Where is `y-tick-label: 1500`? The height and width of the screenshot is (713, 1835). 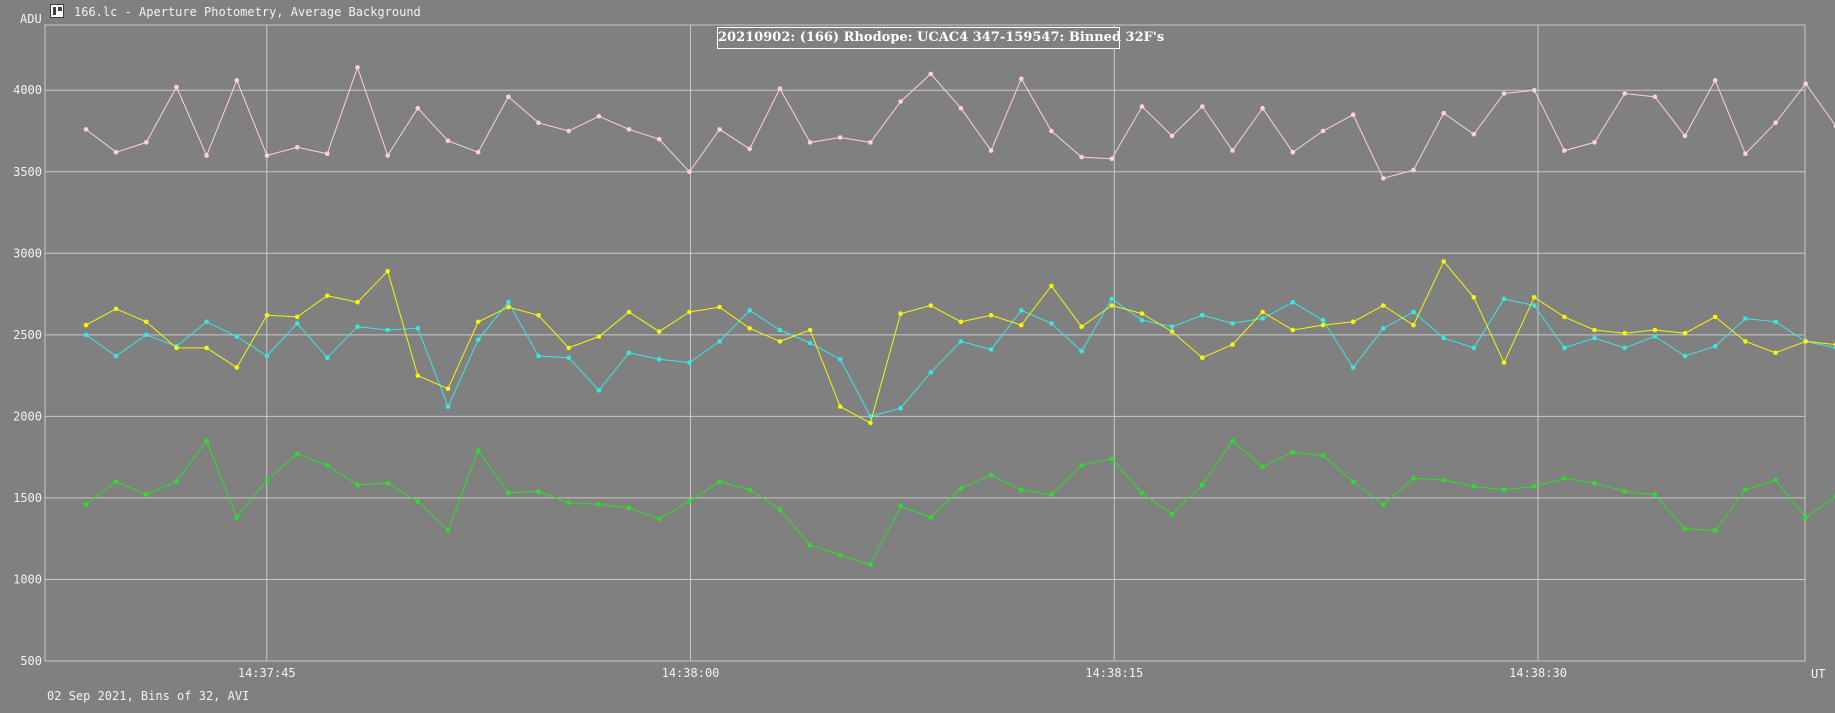
y-tick-label: 1500 is located at coordinates (27, 498).